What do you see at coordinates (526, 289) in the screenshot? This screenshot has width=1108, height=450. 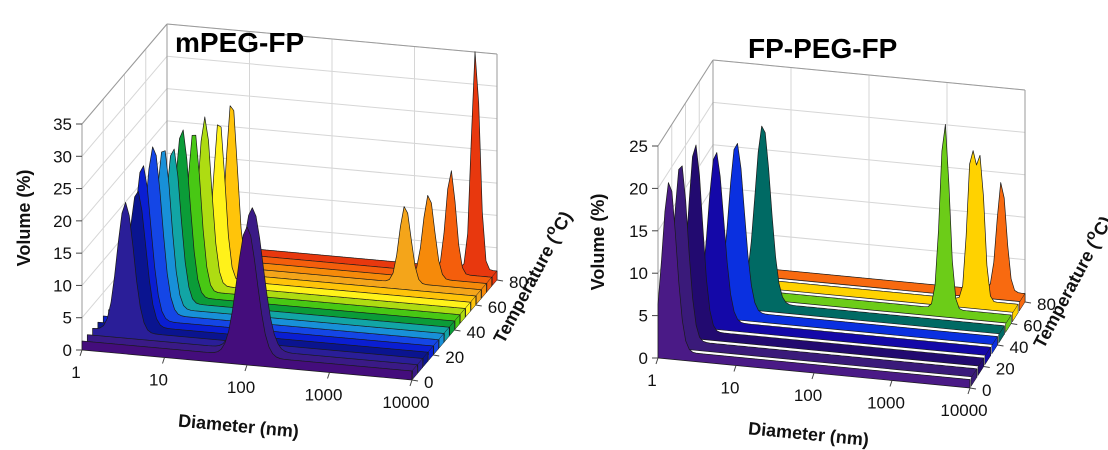 I see `z-axis-label-main: Temperature (` at bounding box center [526, 289].